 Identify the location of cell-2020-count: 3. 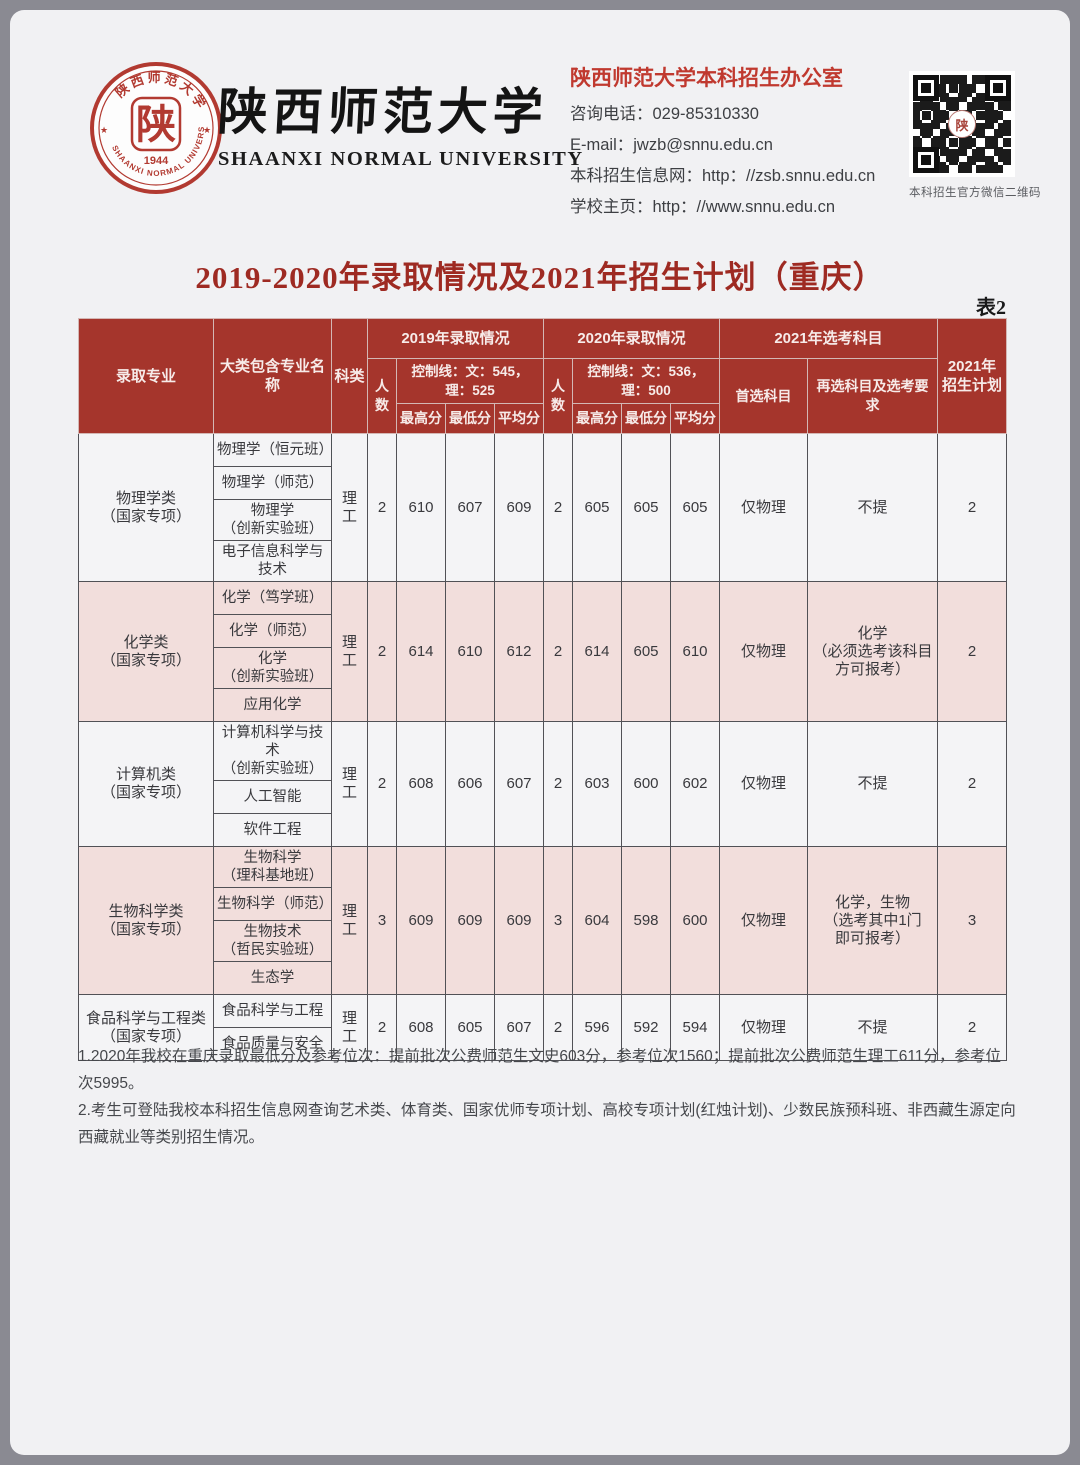
(558, 920).